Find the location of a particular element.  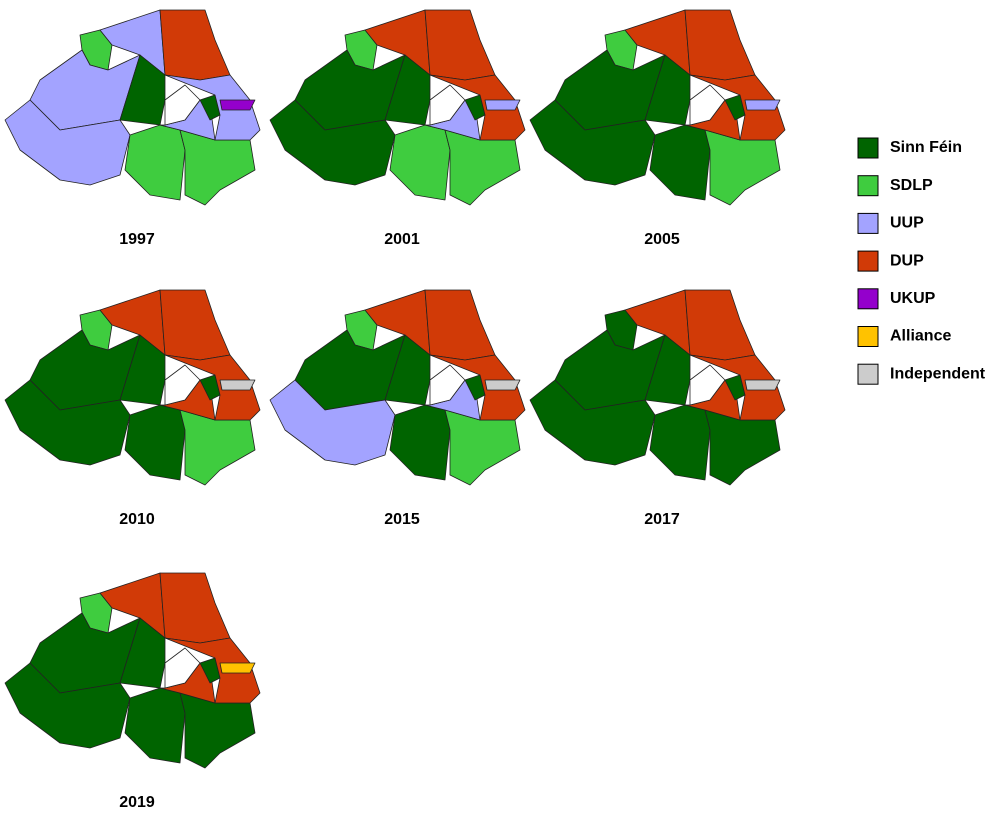

election-map: 2001 is located at coordinates (397, 128).